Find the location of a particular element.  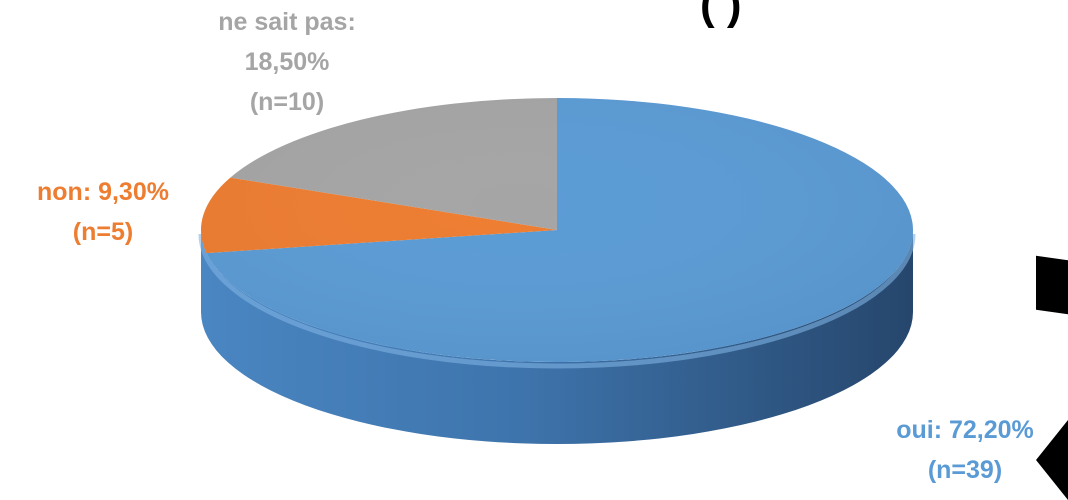

data-label-non: non: 9,30% (n=5) is located at coordinates (103, 212).